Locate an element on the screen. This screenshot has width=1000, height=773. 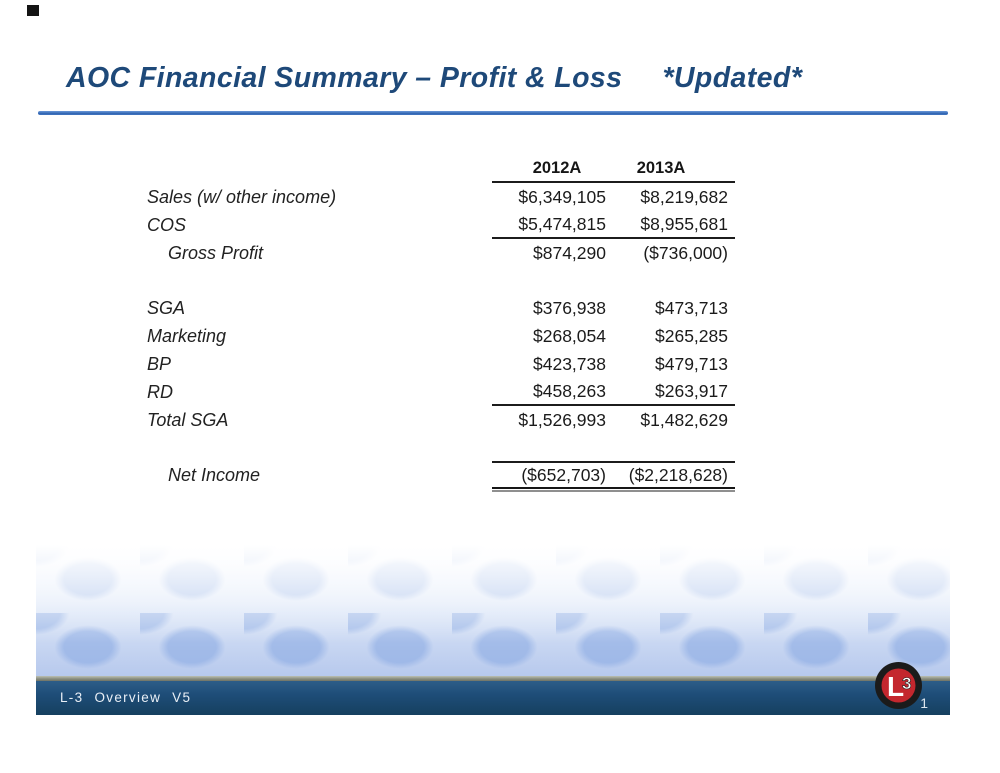
updated-tag: *Updated* is located at coordinates (732, 78).